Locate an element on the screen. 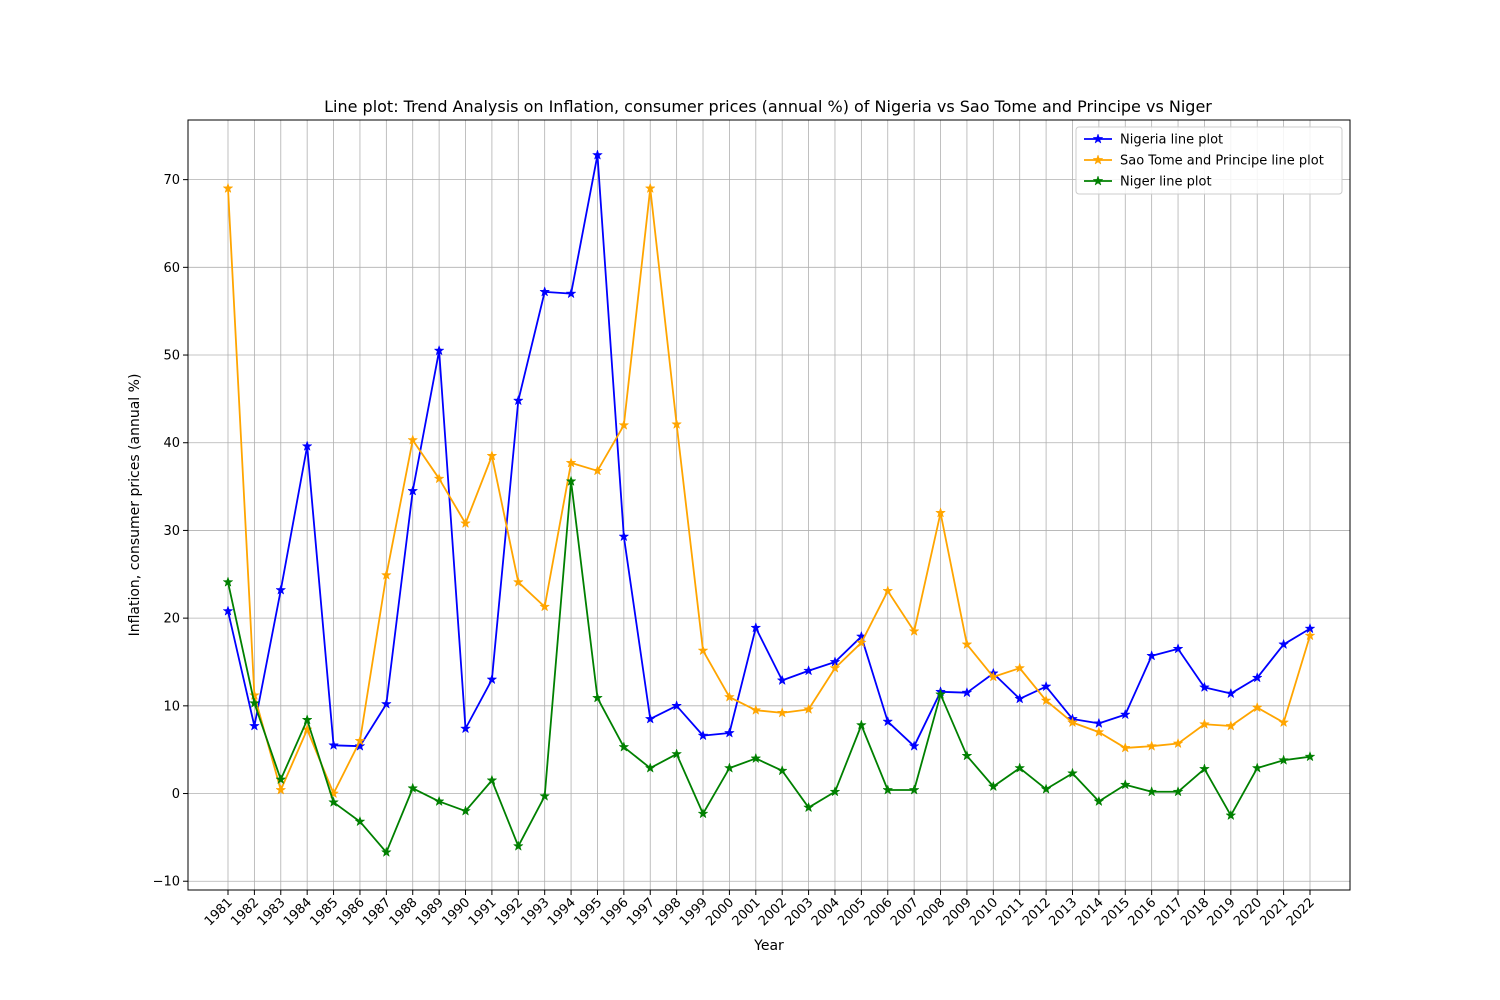 The height and width of the screenshot is (1000, 1500). y-tick-label: 20 is located at coordinates (171, 619).